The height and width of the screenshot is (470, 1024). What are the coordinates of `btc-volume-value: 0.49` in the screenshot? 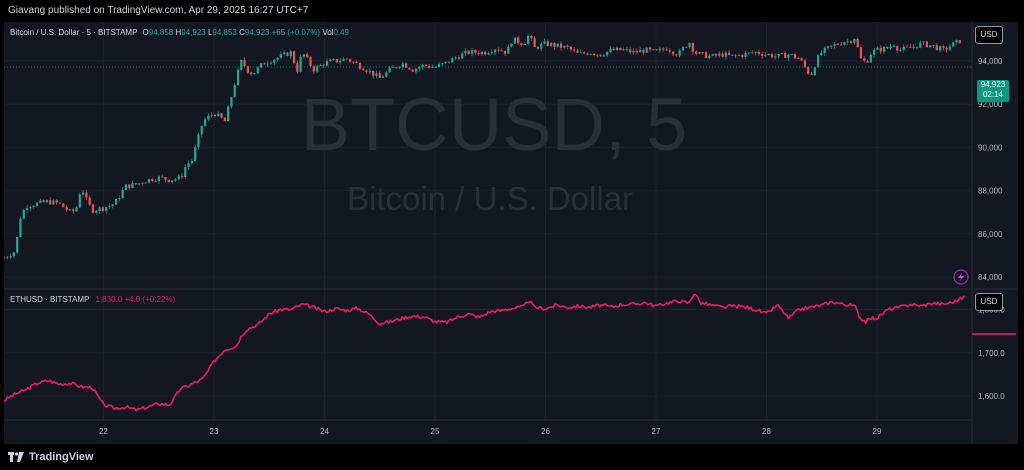 It's located at (341, 32).